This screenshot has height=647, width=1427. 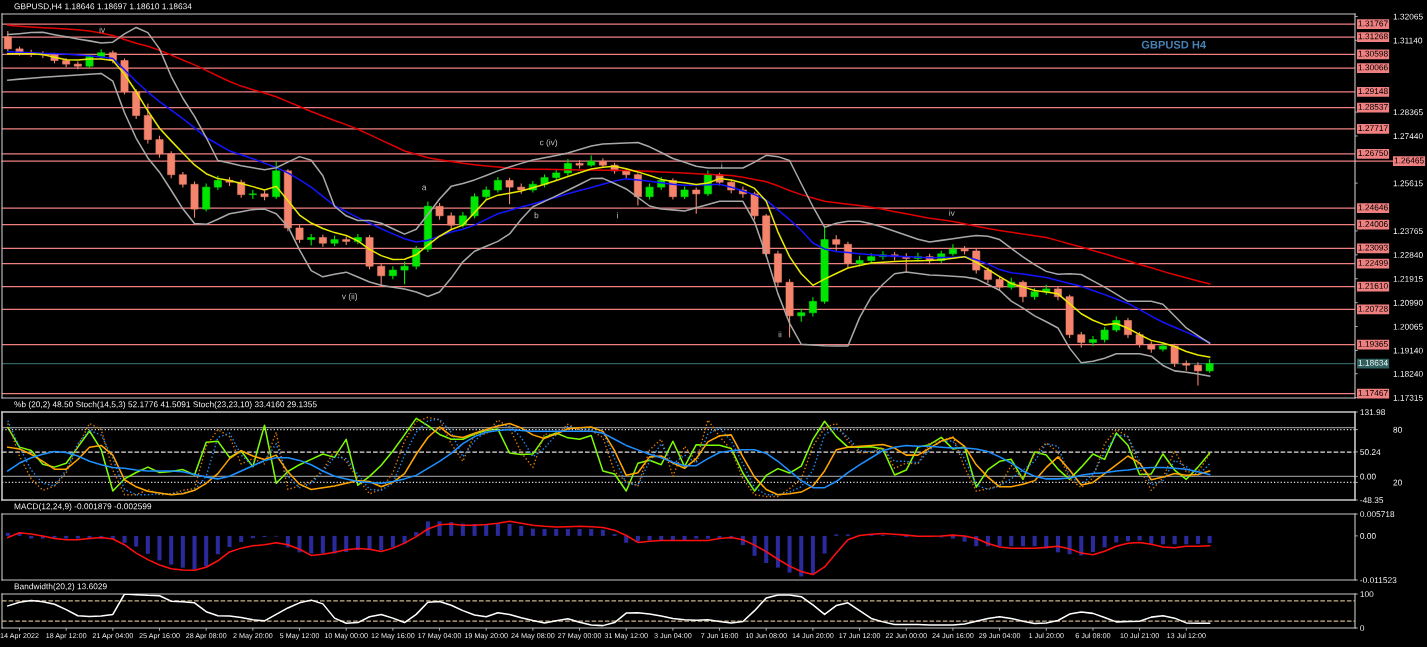 I want to click on ref-line-label: 1.19365, so click(x=1373, y=343).